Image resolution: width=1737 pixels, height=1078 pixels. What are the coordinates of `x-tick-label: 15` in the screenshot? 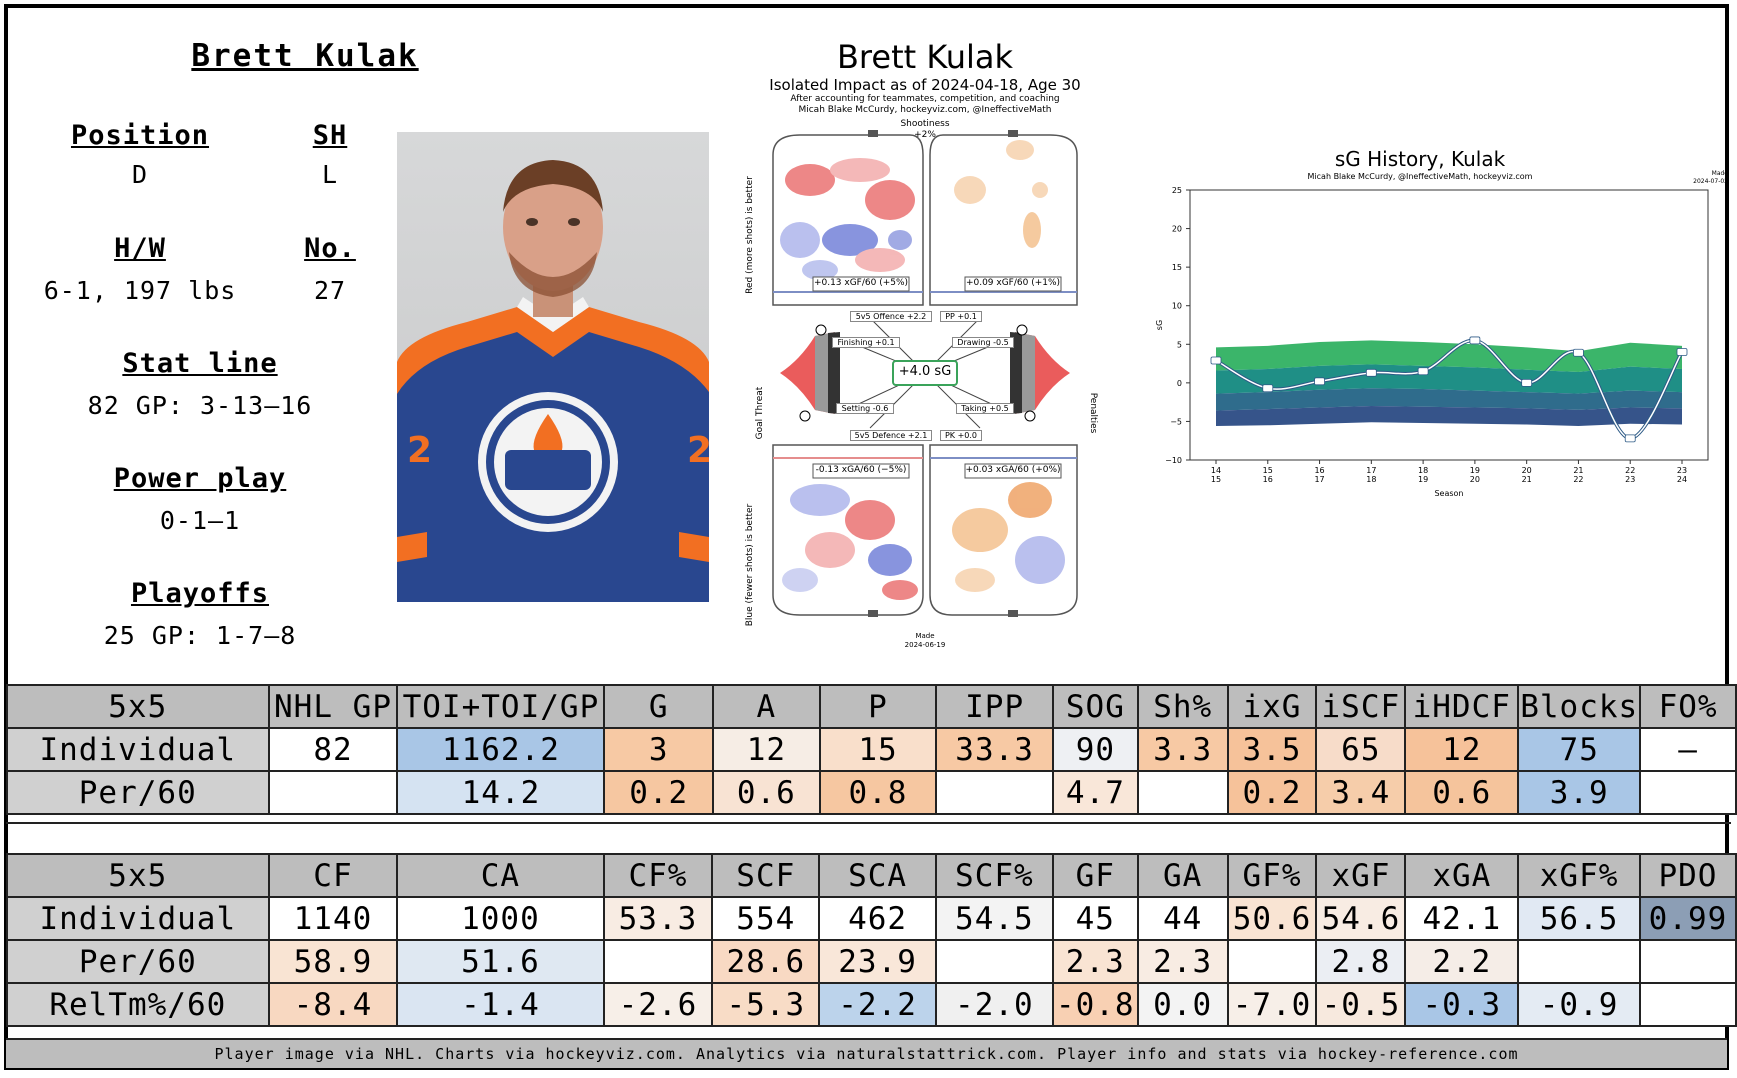 It's located at (1268, 470).